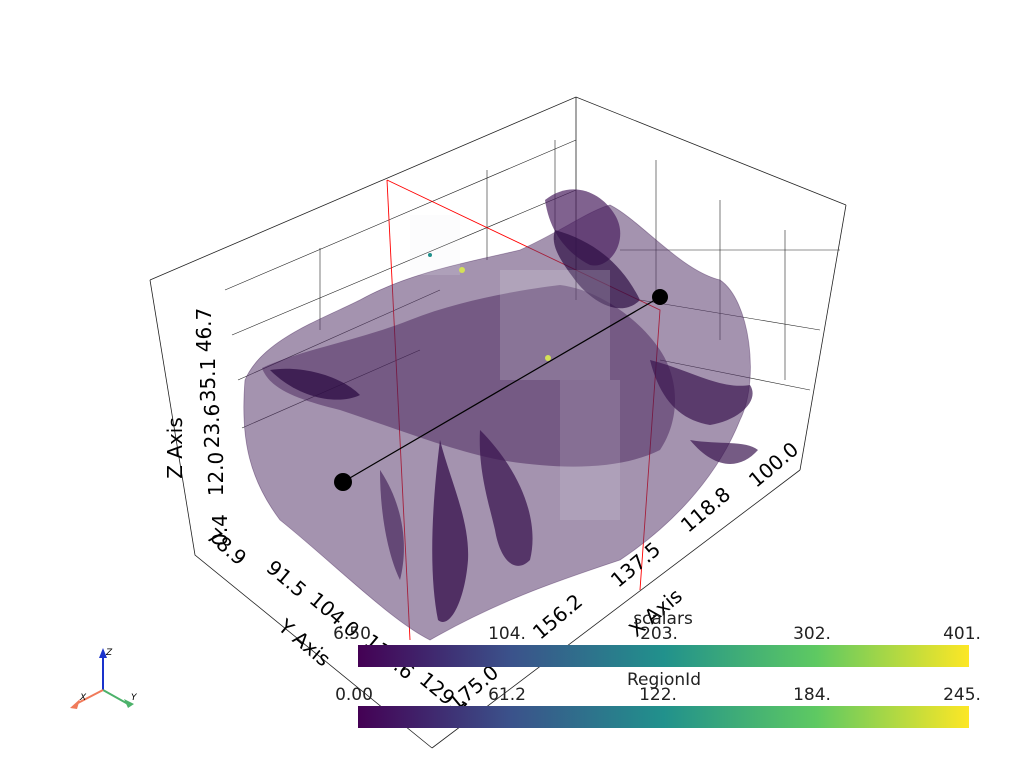 The height and width of the screenshot is (768, 1024). What do you see at coordinates (812, 634) in the screenshot?
I see `colorbar-scalars-tick-3: 302.` at bounding box center [812, 634].